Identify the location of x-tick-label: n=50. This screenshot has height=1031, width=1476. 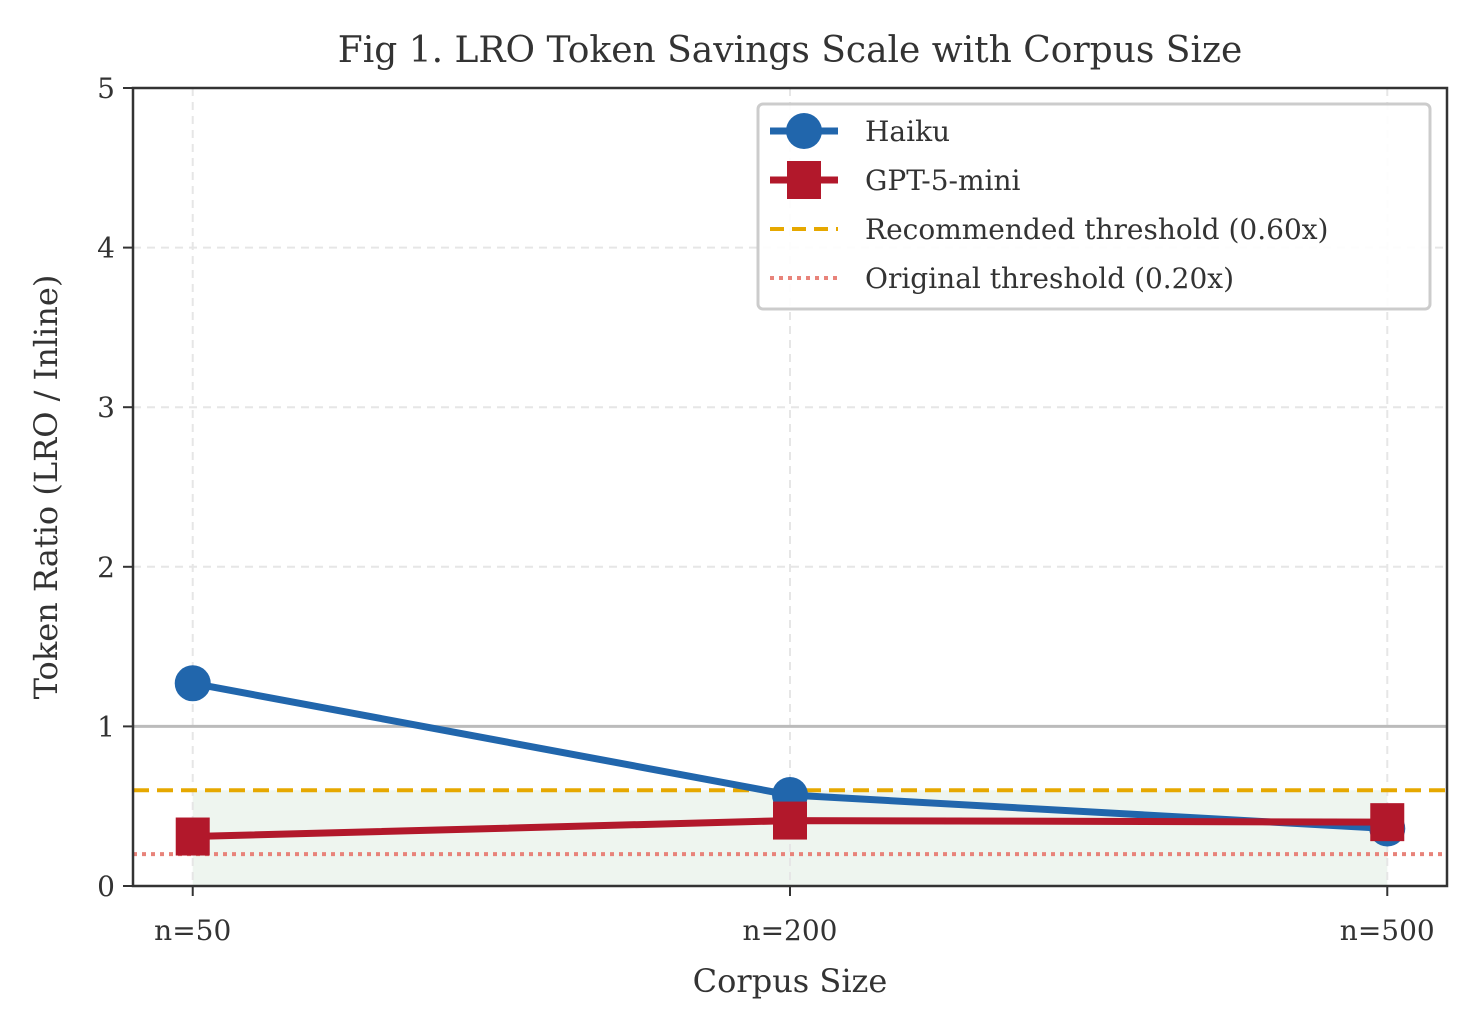
(192, 930).